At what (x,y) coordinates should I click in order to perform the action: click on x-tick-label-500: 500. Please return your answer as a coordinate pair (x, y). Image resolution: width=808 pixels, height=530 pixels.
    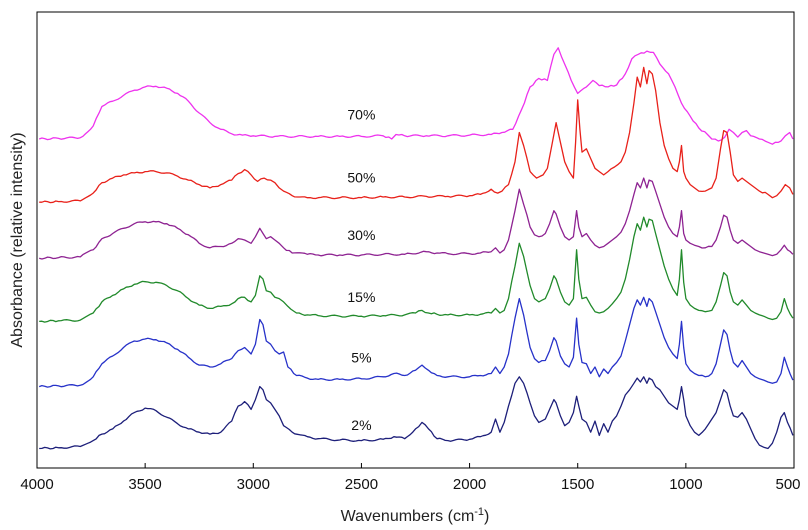
    Looking at the image, I should click on (787, 484).